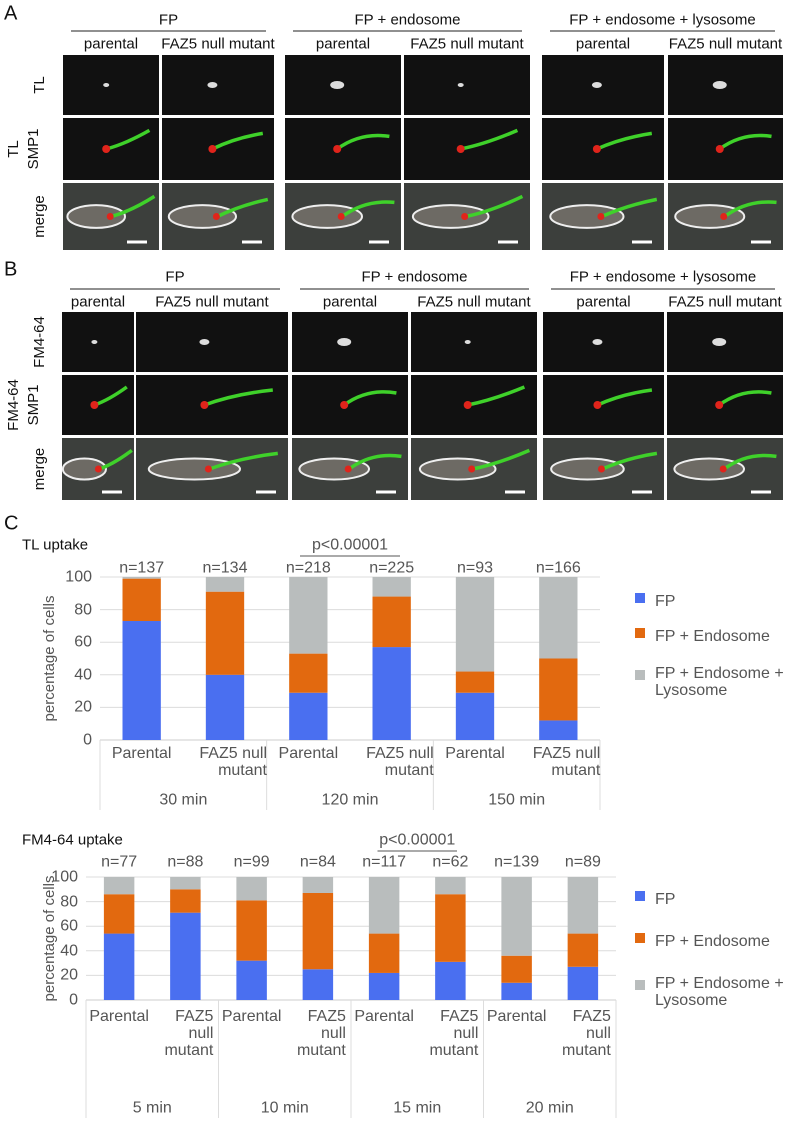  Describe the element at coordinates (384, 862) in the screenshot. I see `n-label: n=117` at that location.